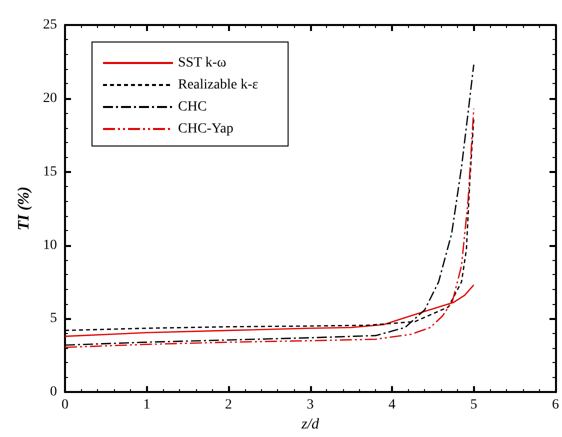  Describe the element at coordinates (24, 208) in the screenshot. I see `y-axis-title: TI (%)` at that location.